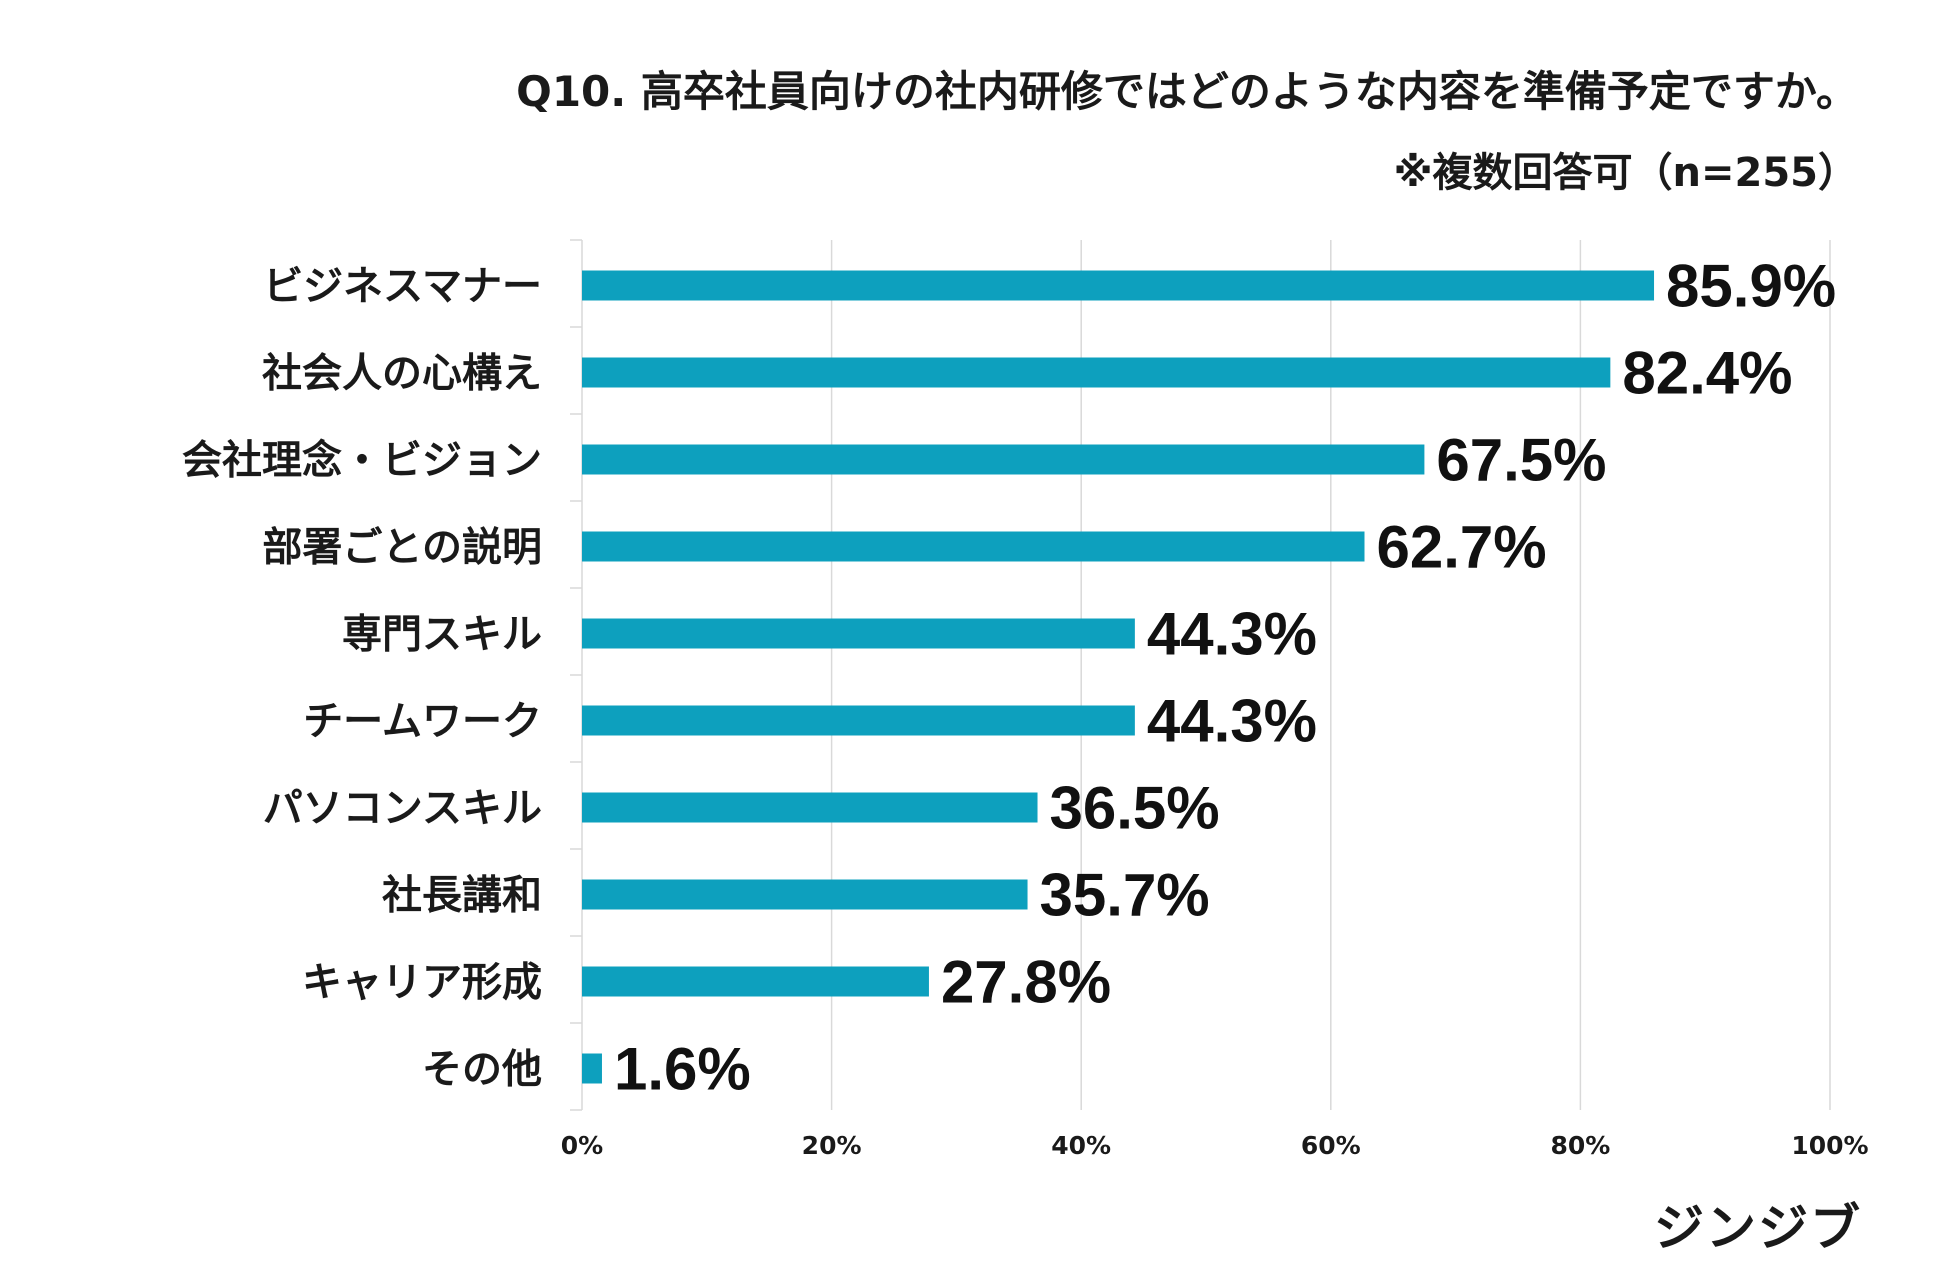  Describe the element at coordinates (482, 1070) in the screenshot. I see `category-label: その他` at that location.